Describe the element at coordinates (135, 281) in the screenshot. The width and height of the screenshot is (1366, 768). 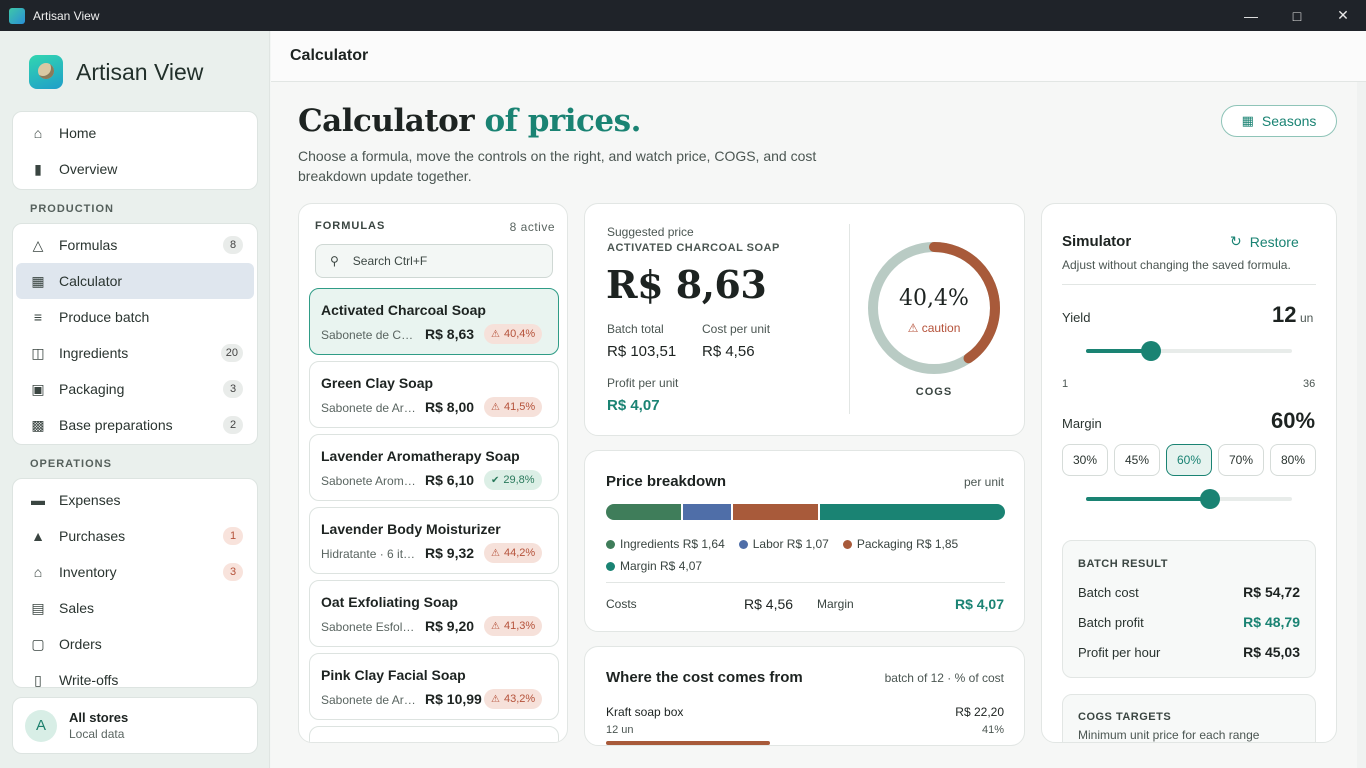
I see `sidebar-item-calculator: ▦ Calculator` at that location.